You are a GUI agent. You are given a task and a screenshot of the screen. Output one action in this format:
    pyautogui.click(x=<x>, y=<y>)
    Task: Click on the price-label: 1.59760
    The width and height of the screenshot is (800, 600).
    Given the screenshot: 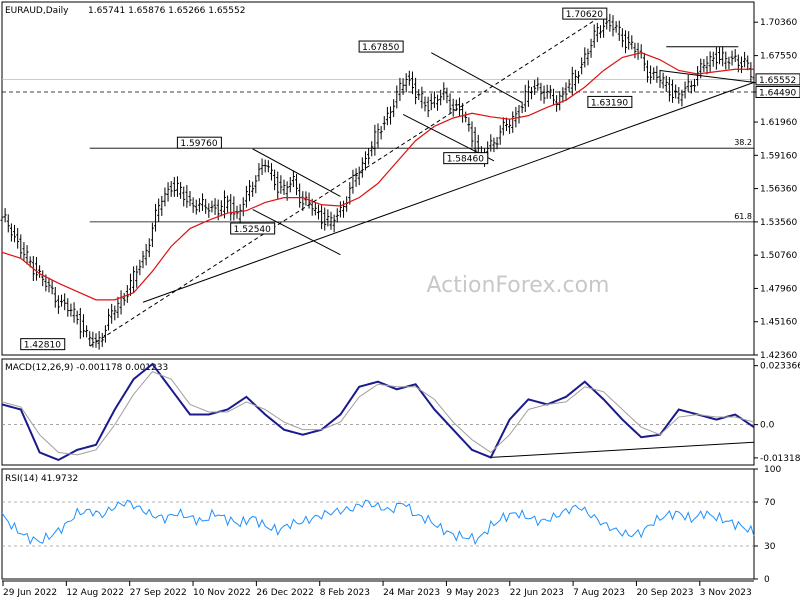 What is the action you would take?
    pyautogui.click(x=198, y=144)
    